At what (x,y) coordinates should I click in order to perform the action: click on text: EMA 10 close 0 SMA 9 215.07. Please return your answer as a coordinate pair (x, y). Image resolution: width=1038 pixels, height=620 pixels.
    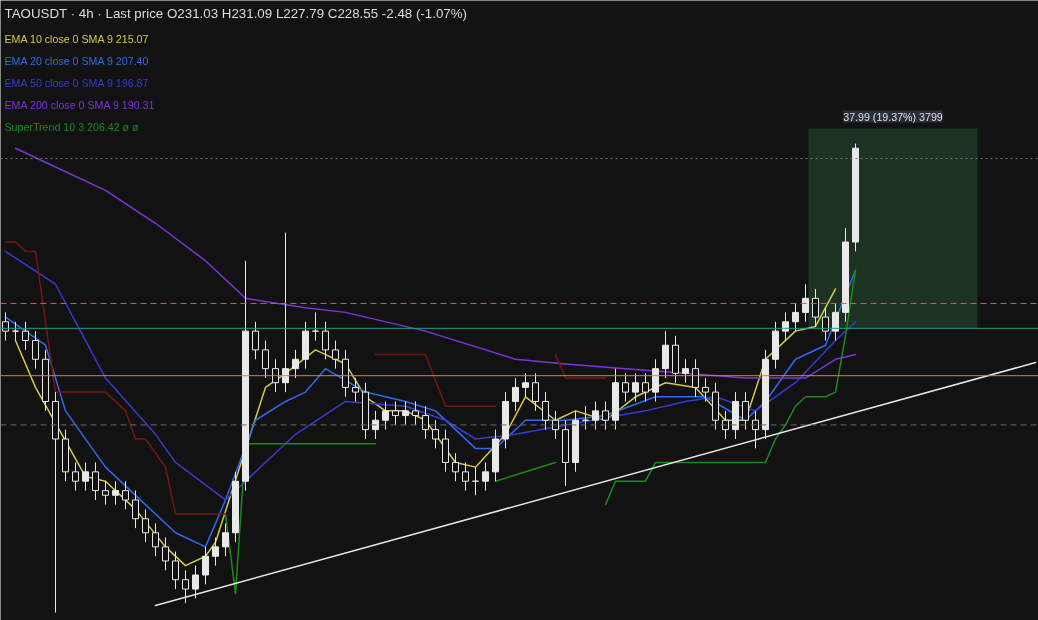
    Looking at the image, I should click on (76, 38).